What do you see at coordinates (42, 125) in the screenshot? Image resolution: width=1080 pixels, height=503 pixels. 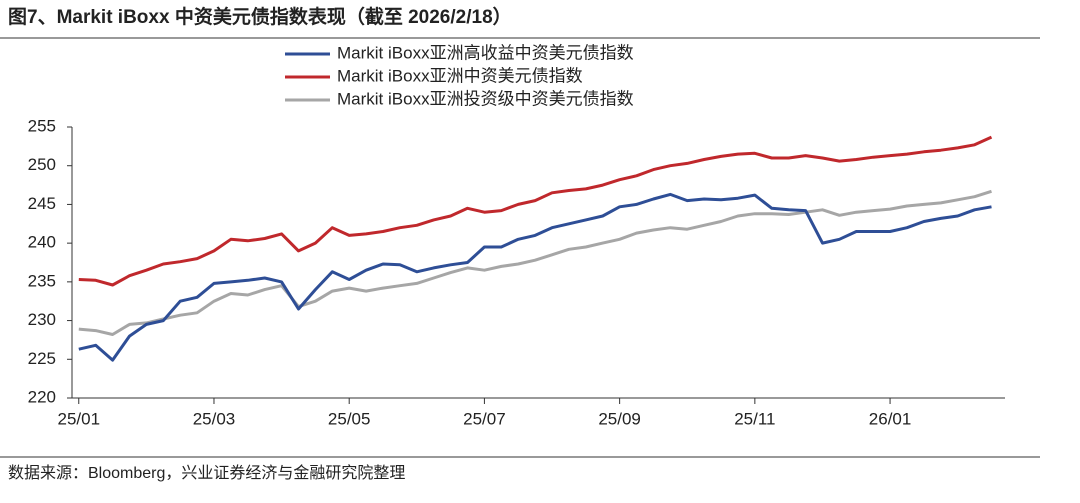 I see `y-tick-label: 255` at bounding box center [42, 125].